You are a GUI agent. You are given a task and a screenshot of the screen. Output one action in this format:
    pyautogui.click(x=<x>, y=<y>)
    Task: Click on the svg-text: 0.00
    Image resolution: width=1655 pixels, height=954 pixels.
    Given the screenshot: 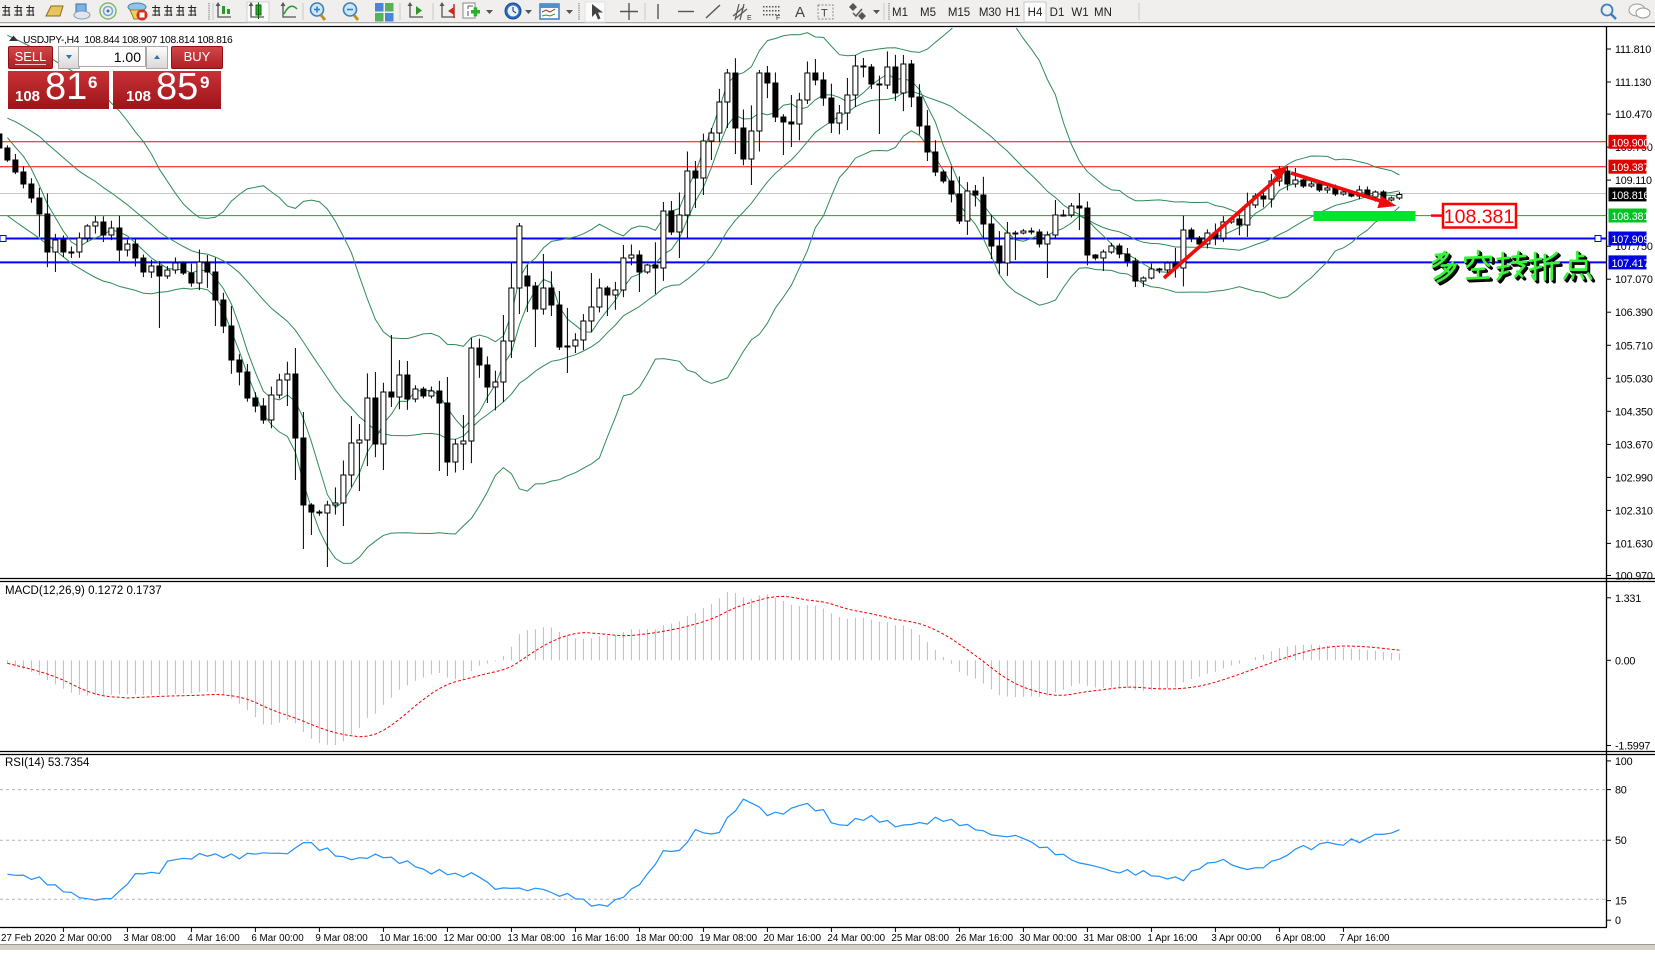 What is the action you would take?
    pyautogui.click(x=1625, y=661)
    